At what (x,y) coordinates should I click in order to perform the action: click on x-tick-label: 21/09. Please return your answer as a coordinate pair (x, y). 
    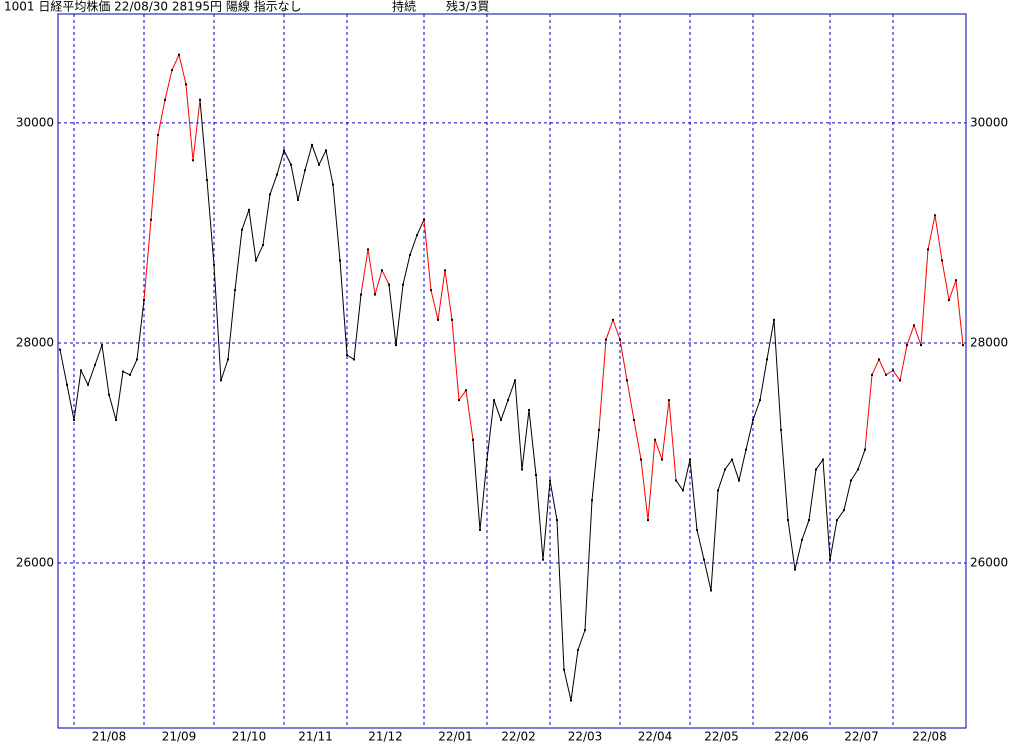
    Looking at the image, I should click on (179, 737).